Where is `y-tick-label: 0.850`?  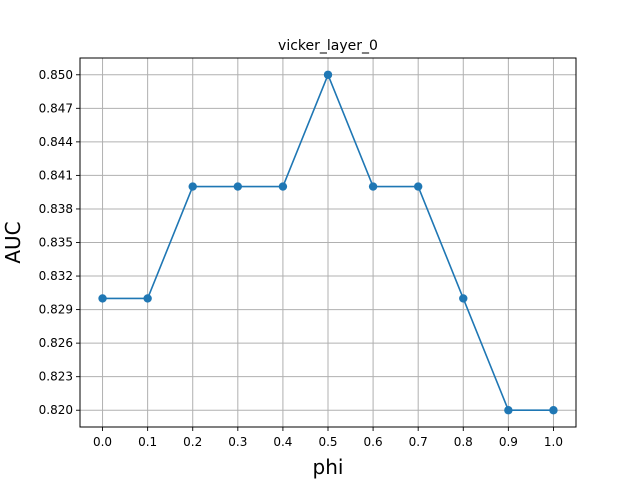 y-tick-label: 0.850 is located at coordinates (56, 75).